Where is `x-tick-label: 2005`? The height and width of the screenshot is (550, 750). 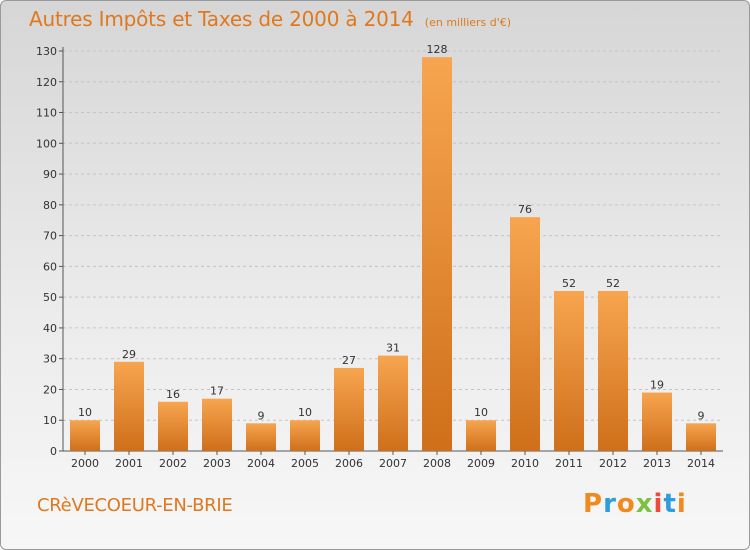
x-tick-label: 2005 is located at coordinates (305, 463).